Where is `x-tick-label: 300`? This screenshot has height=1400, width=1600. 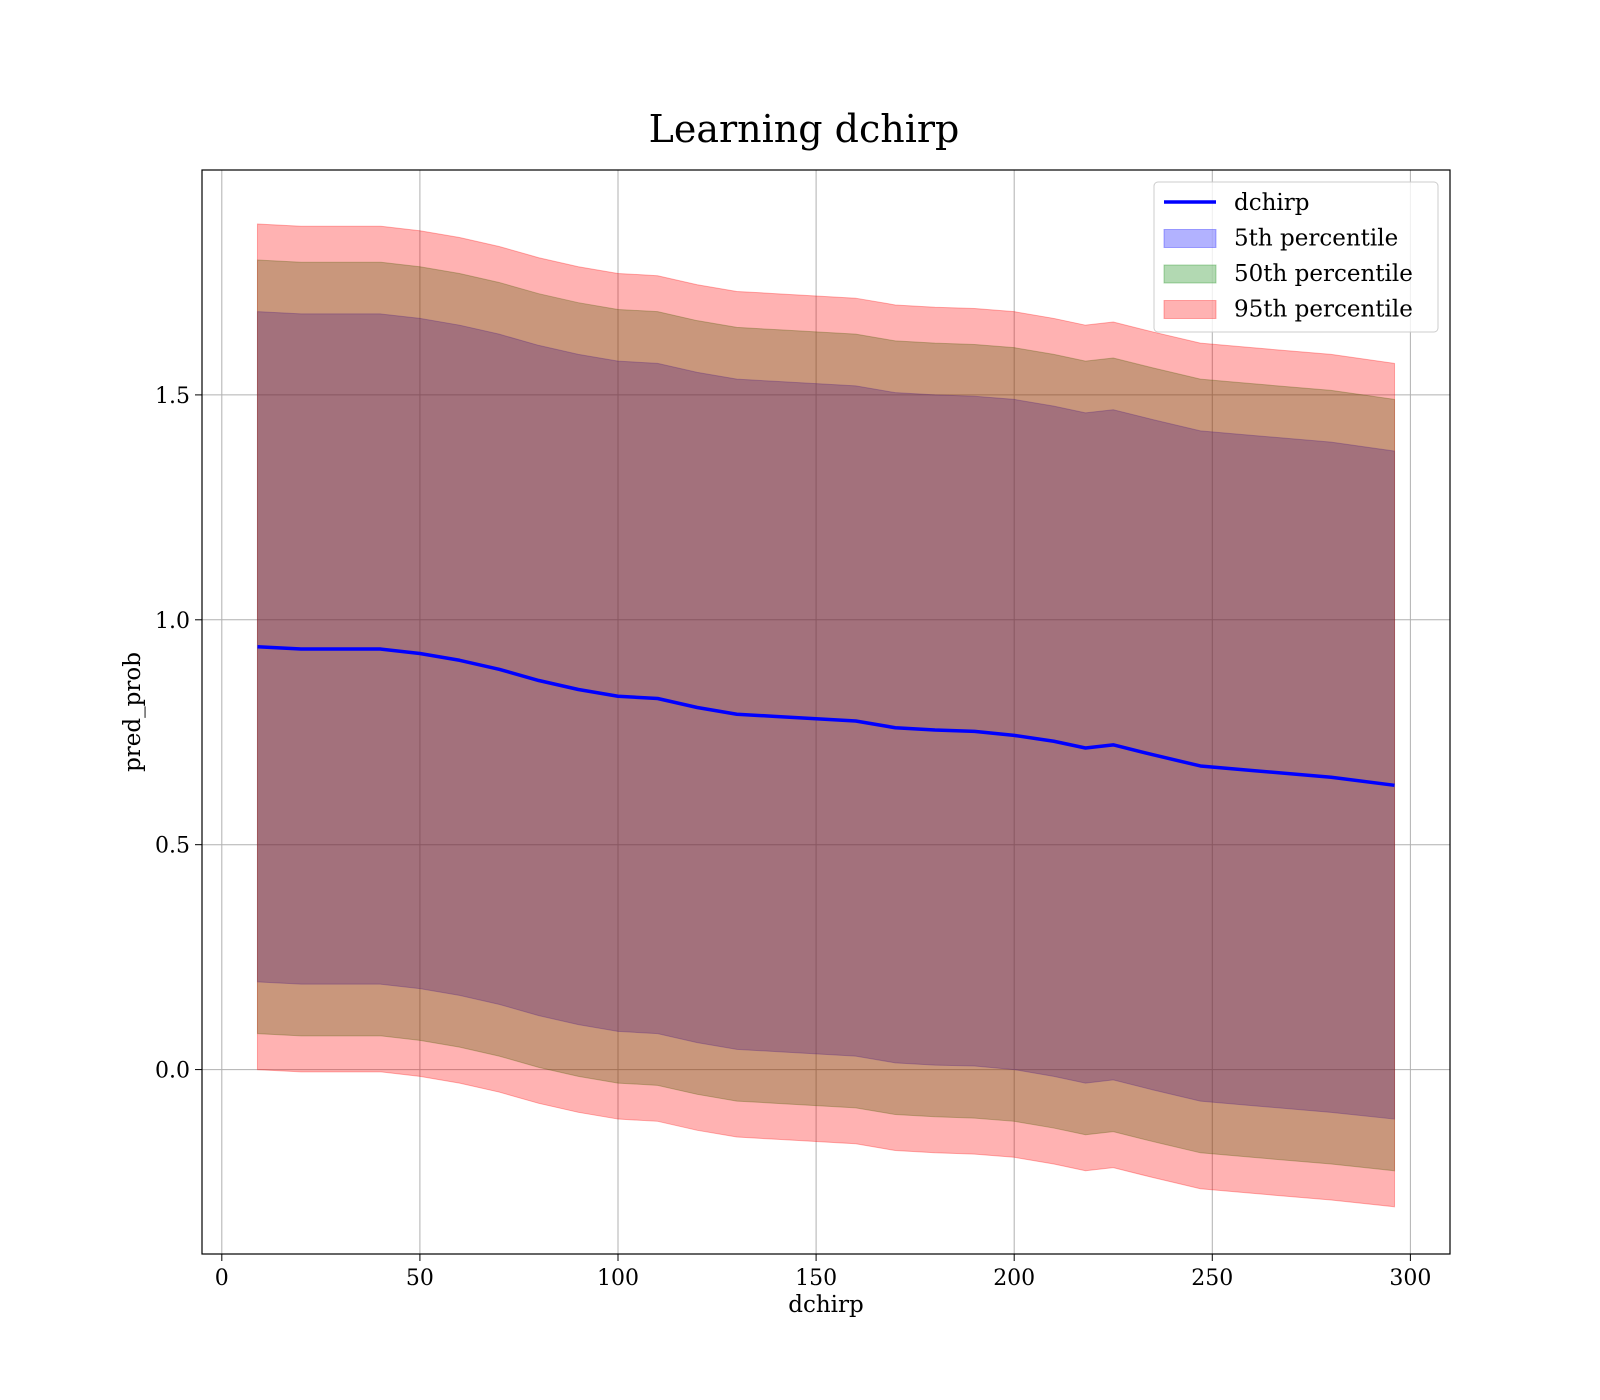
x-tick-label: 300 is located at coordinates (1410, 1278).